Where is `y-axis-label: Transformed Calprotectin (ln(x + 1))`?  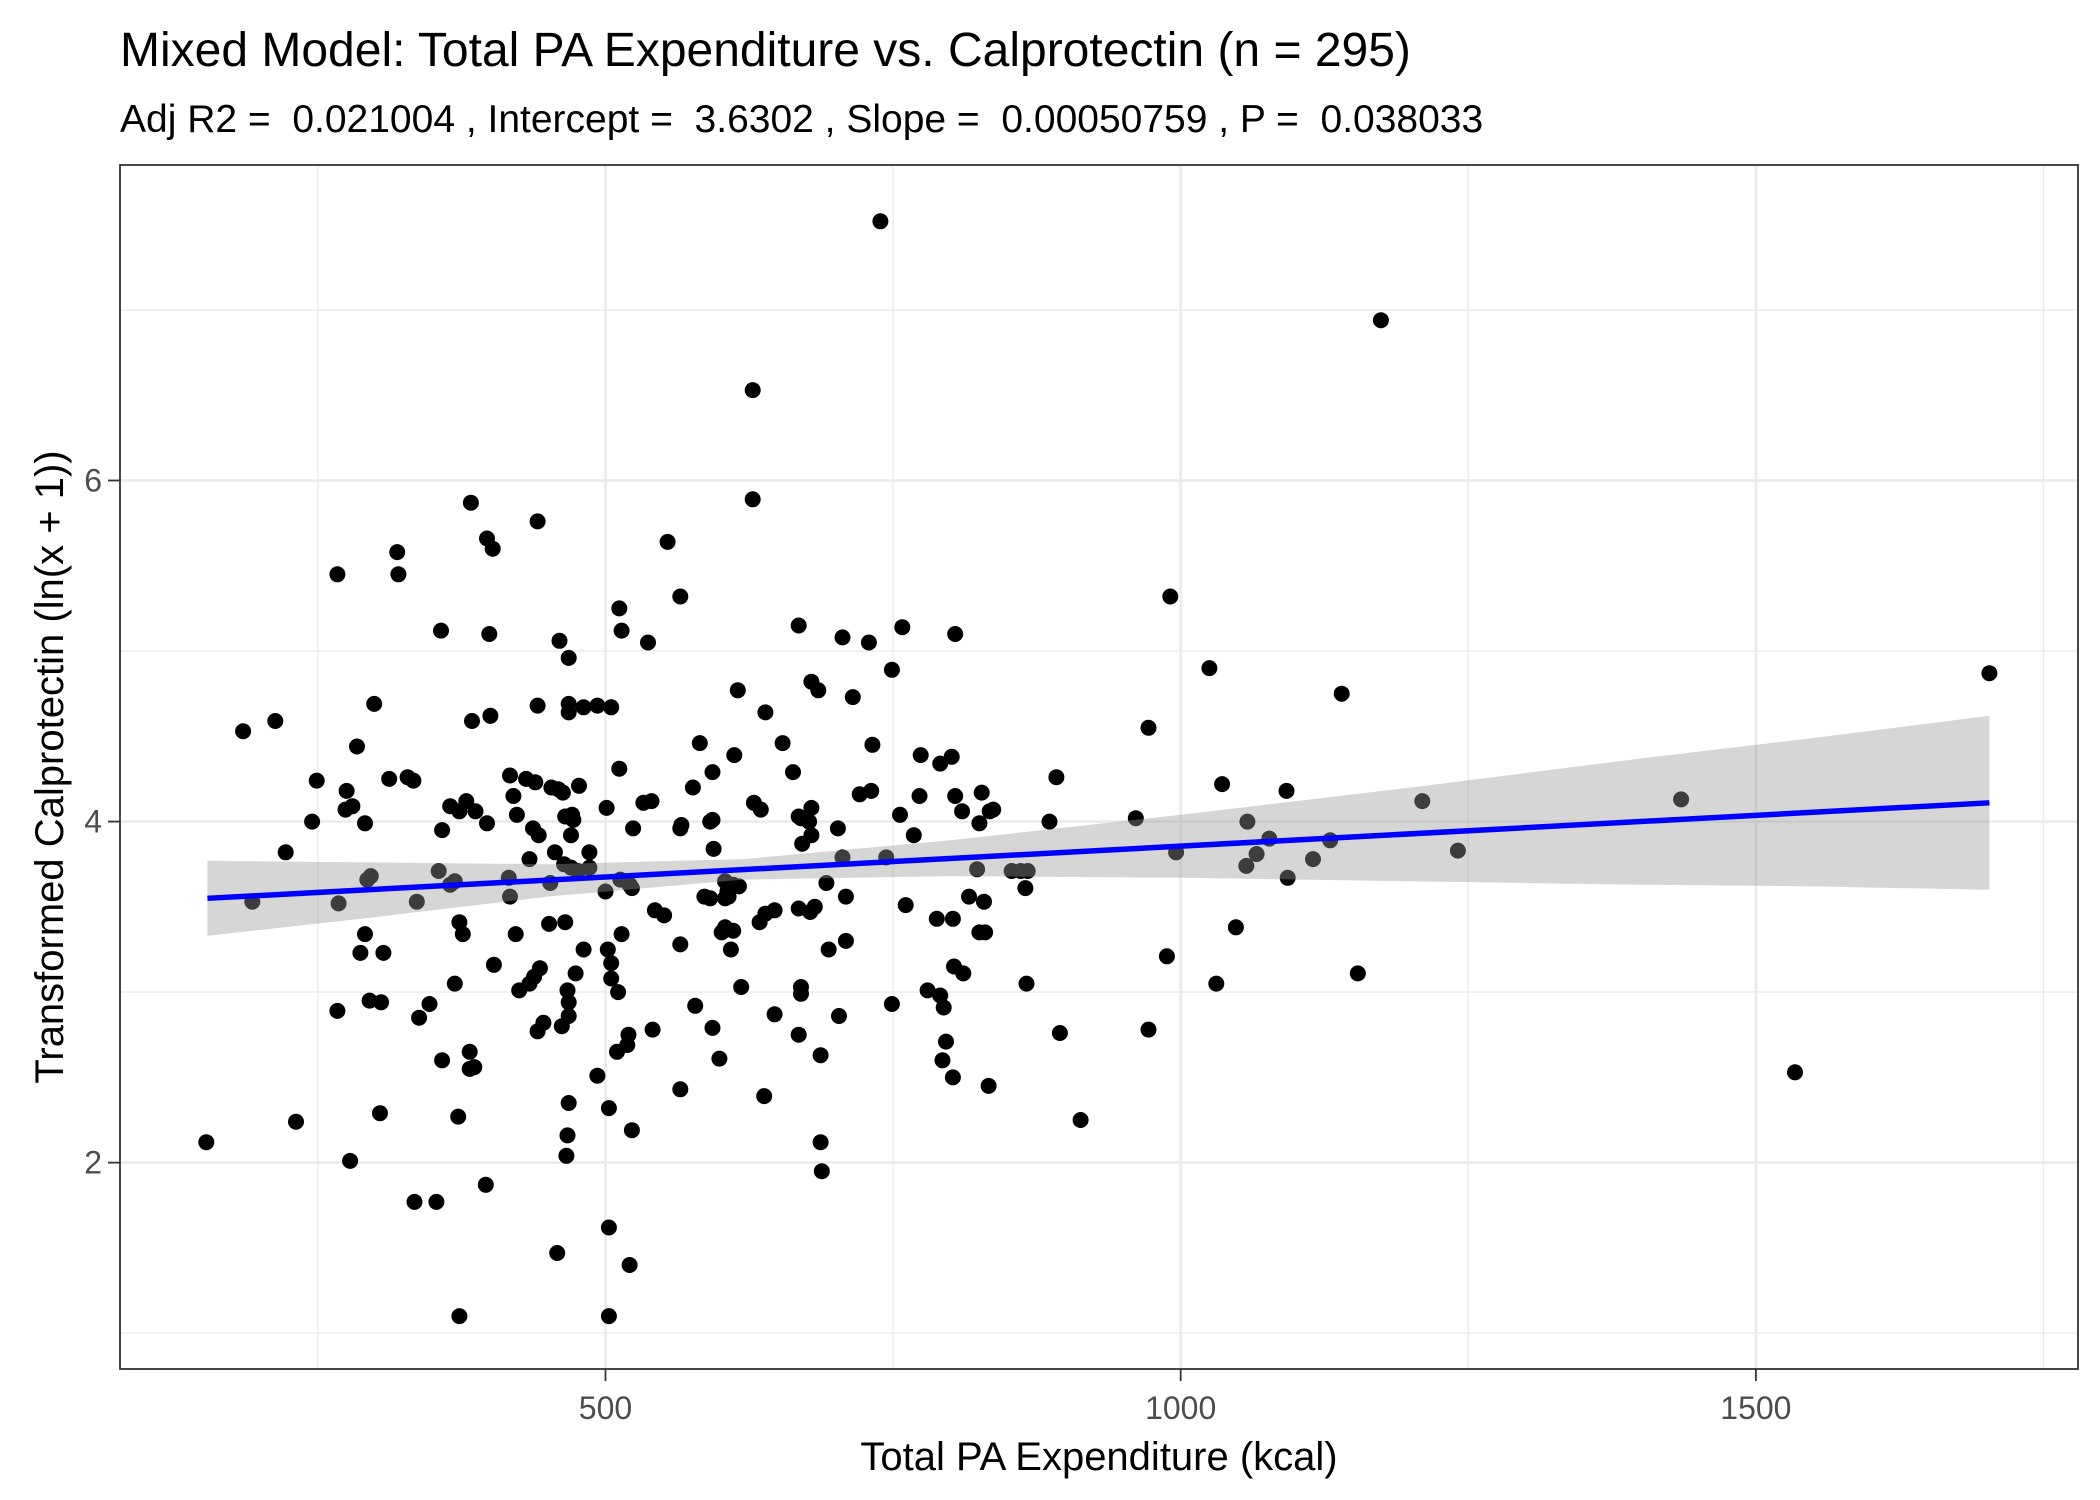
y-axis-label: Transformed Calprotectin (ln(x + 1)) is located at coordinates (50, 766).